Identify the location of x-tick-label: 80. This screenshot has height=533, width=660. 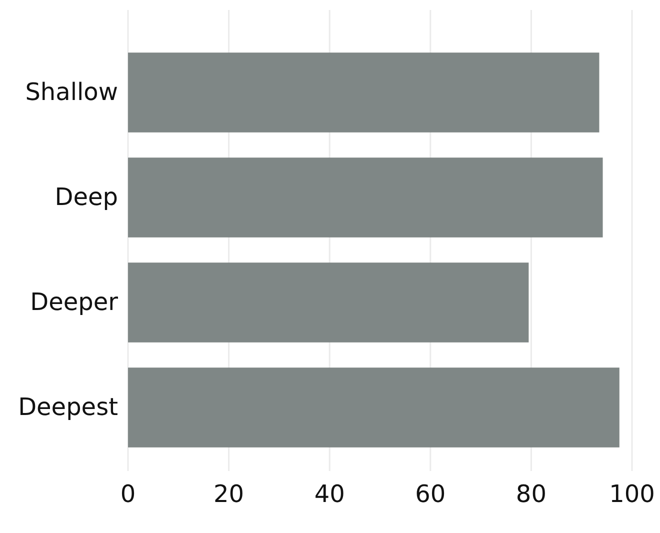
(531, 494).